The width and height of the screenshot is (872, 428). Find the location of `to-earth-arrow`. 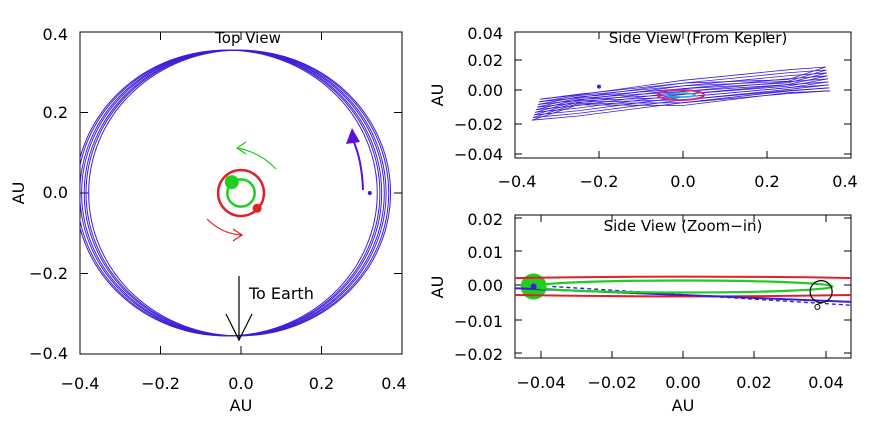

to-earth-arrow is located at coordinates (239, 309).